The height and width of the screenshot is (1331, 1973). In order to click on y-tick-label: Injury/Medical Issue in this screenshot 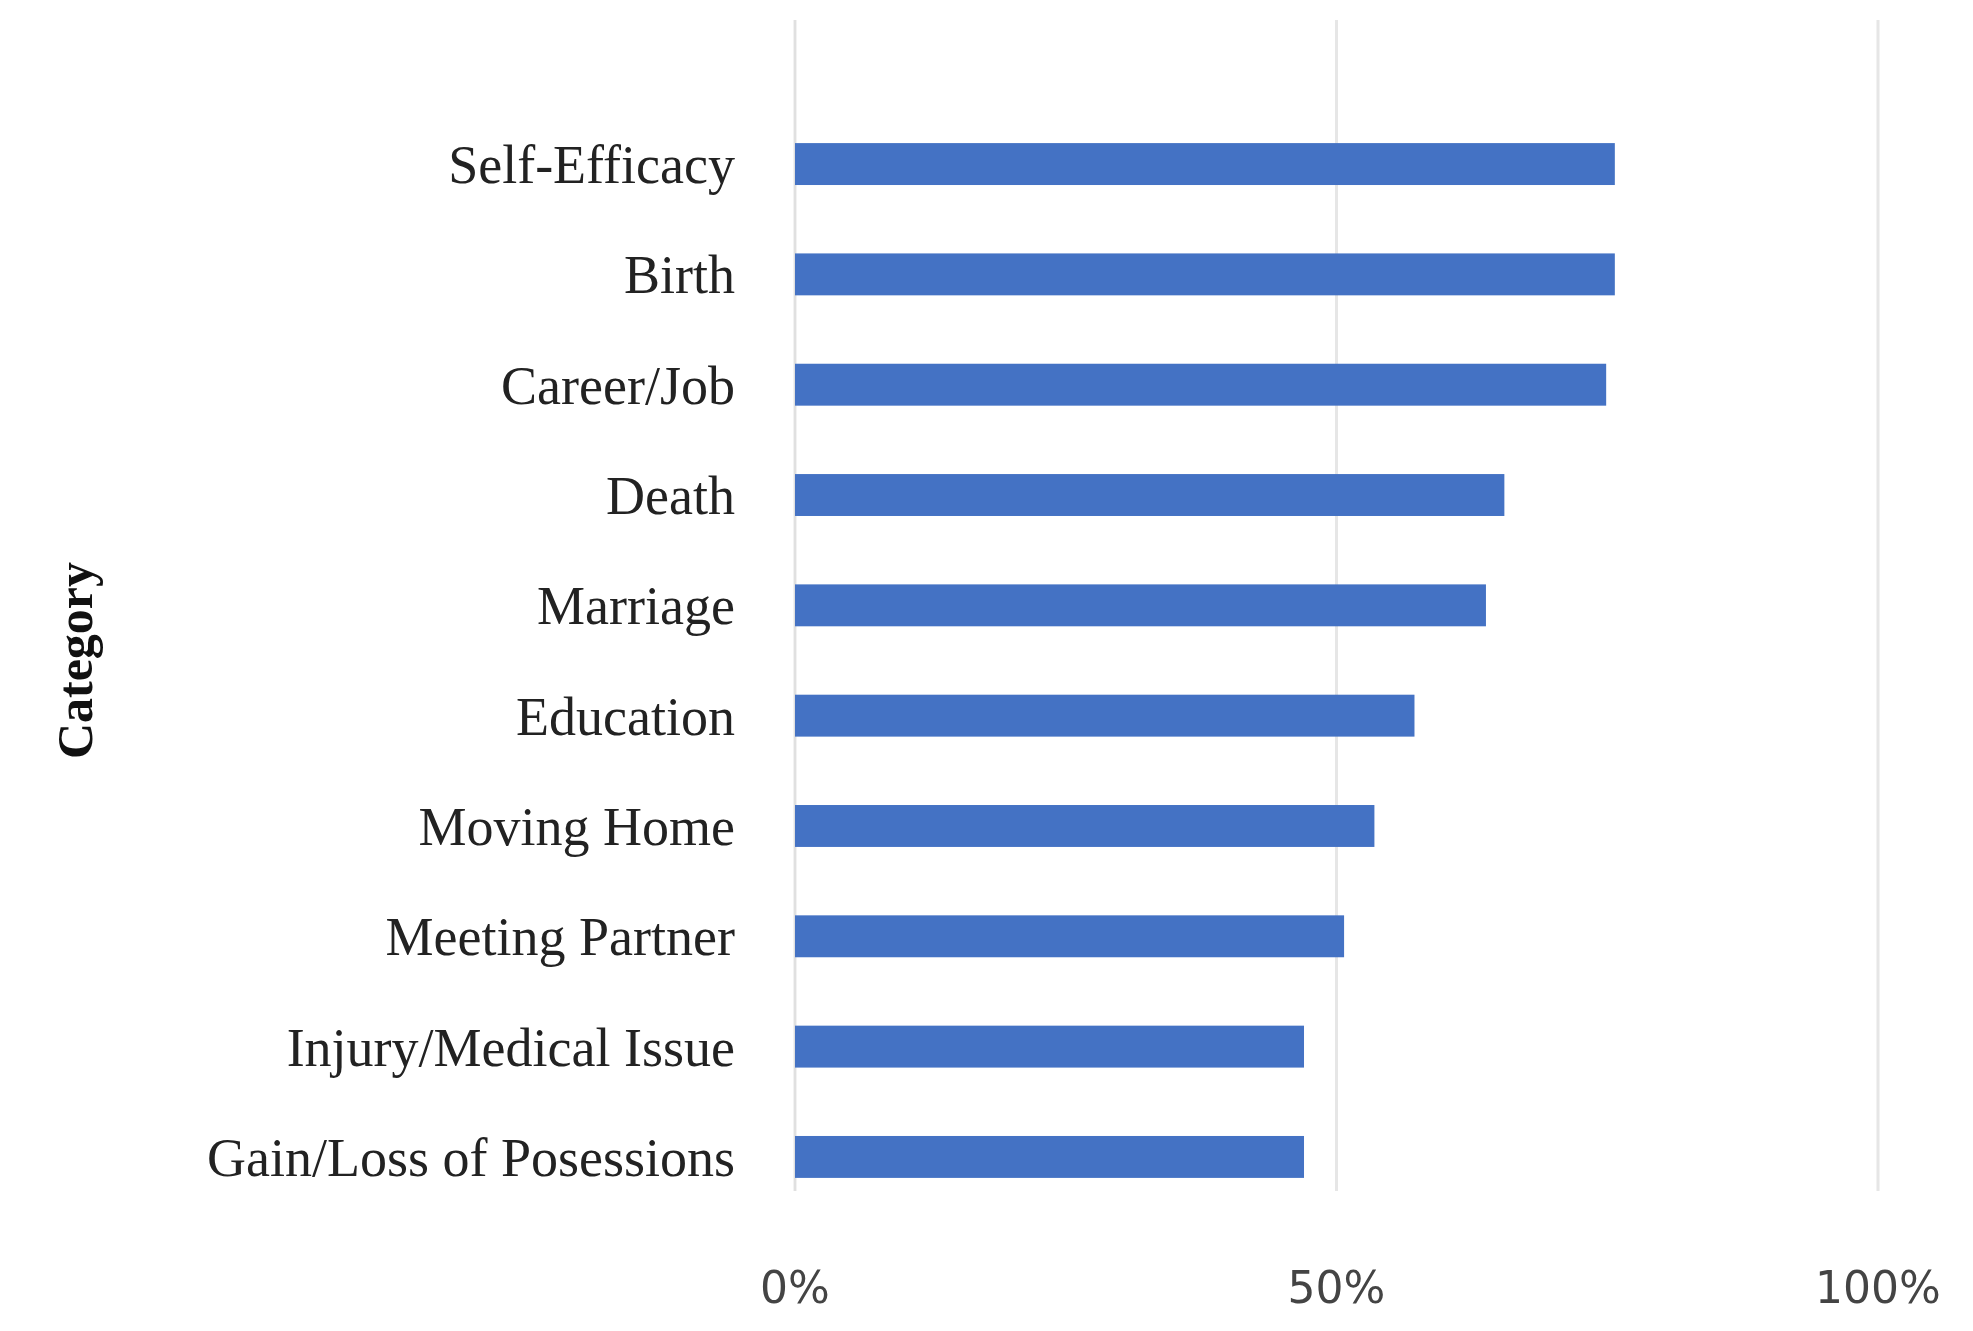, I will do `click(510, 1047)`.